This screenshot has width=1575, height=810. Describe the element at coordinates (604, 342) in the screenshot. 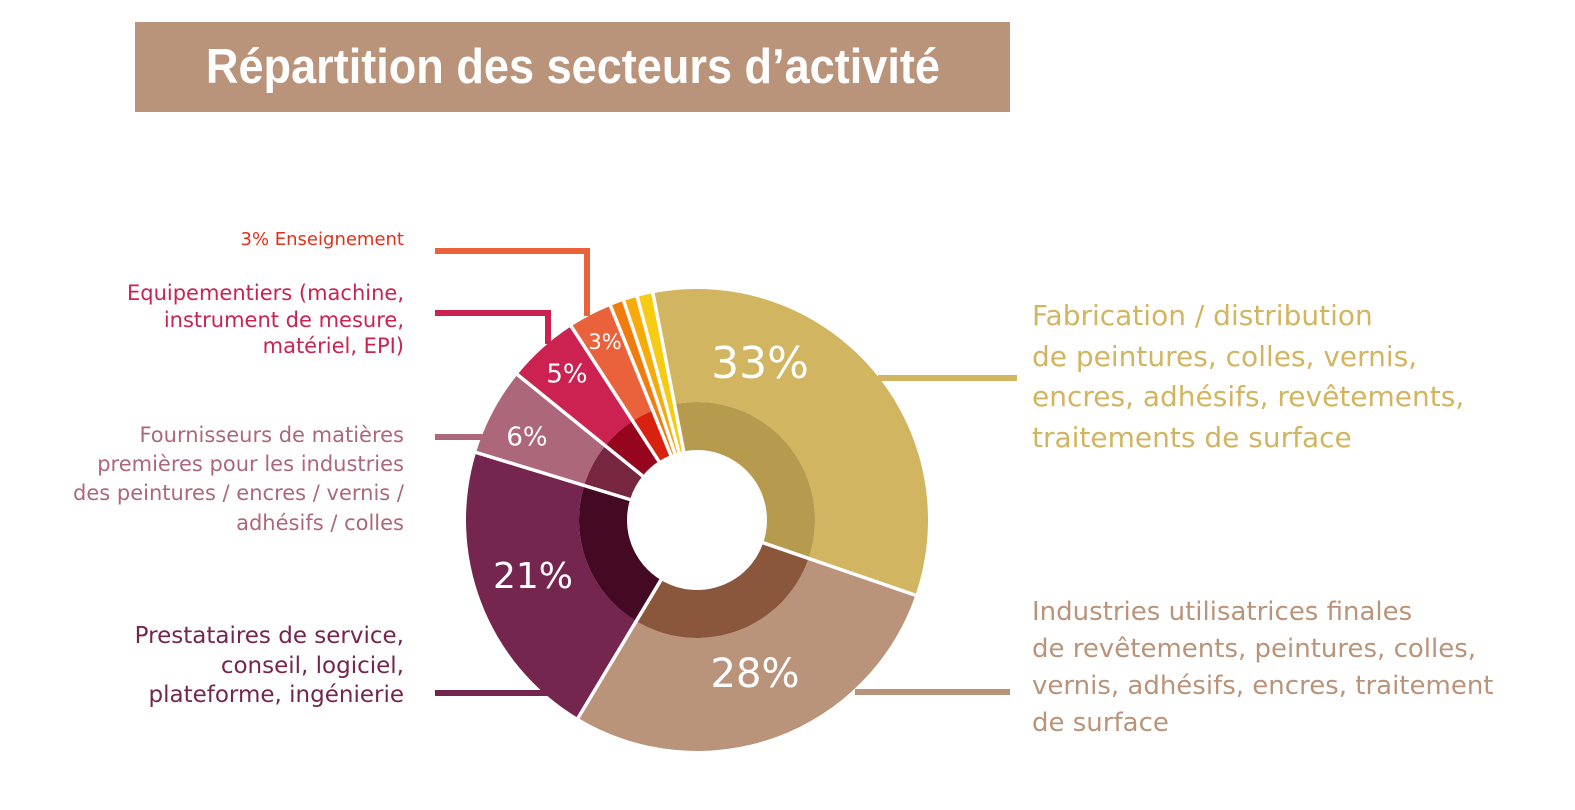

I see `value-label-5: 3%` at that location.